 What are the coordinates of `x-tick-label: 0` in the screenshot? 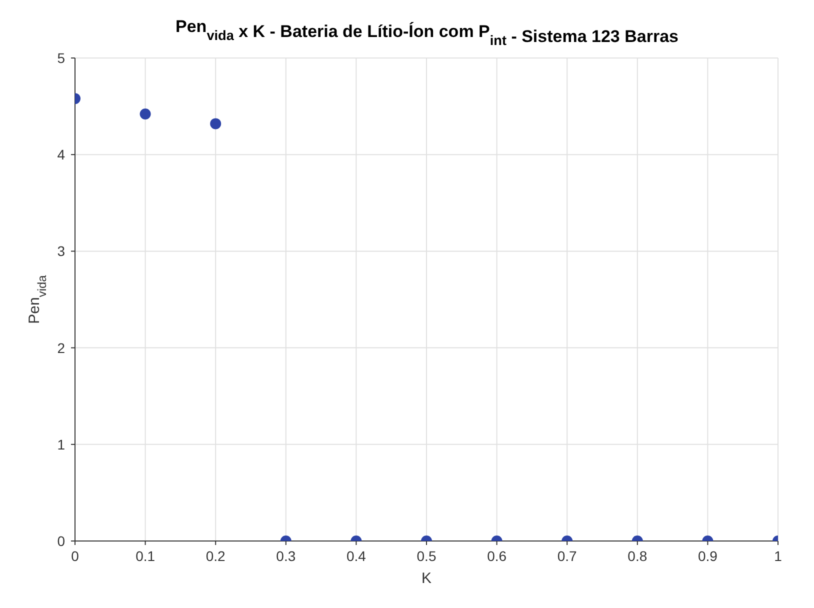 It's located at (75, 556).